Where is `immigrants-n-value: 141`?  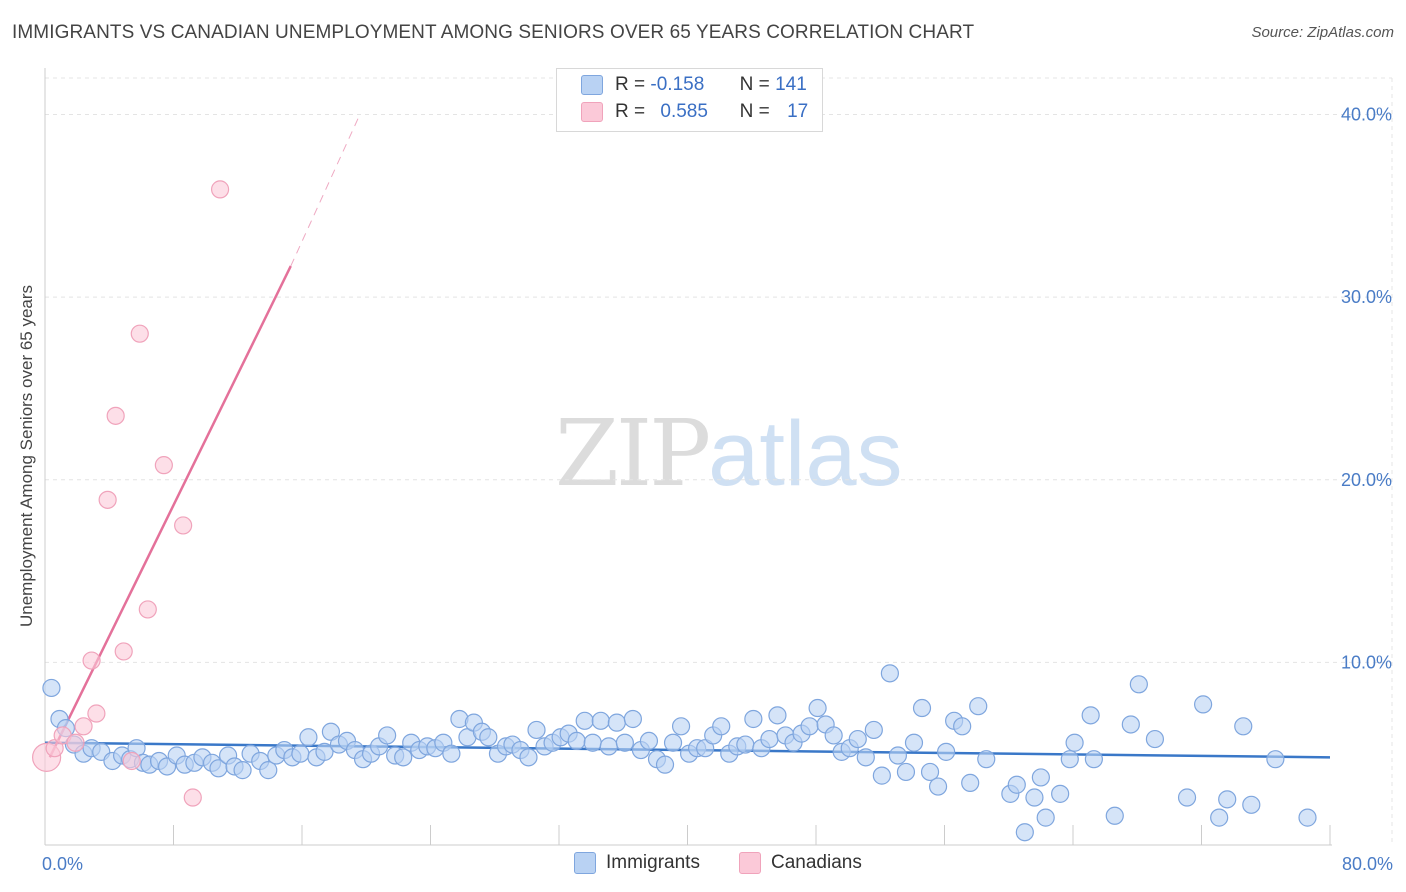 immigrants-n-value: 141 is located at coordinates (791, 84).